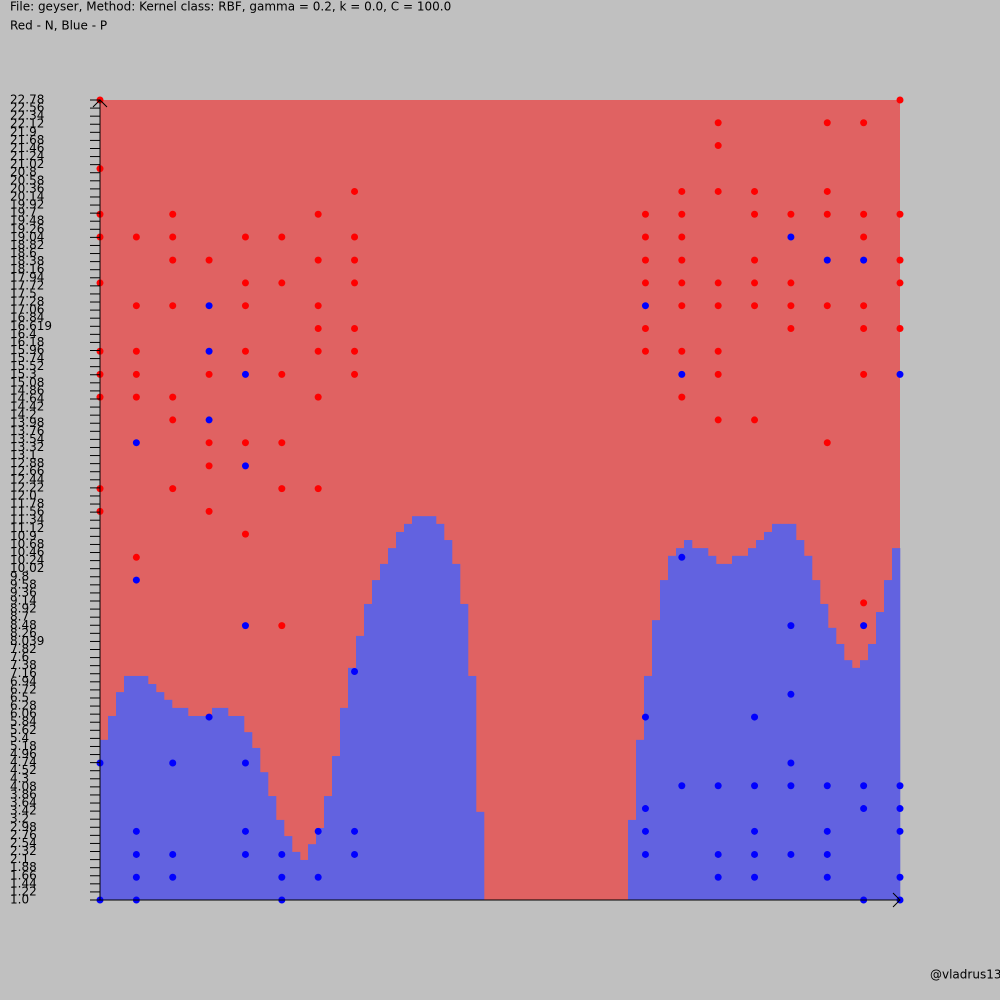 This screenshot has height=1000, width=1000. Describe the element at coordinates (23, 875) in the screenshot. I see `y-tick-label: 1.66` at that location.